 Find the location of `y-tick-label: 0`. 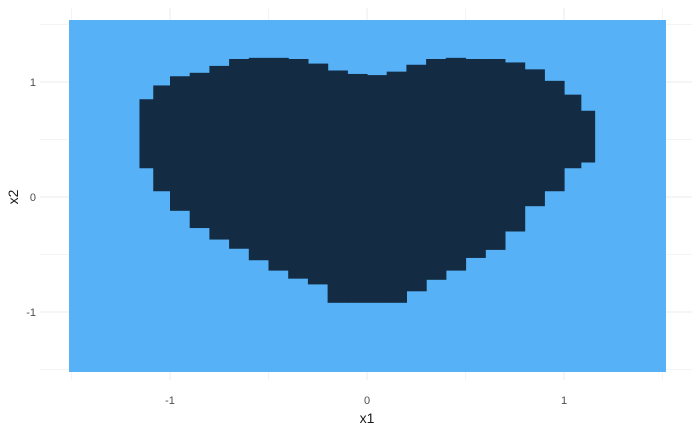

y-tick-label: 0 is located at coordinates (33, 198).